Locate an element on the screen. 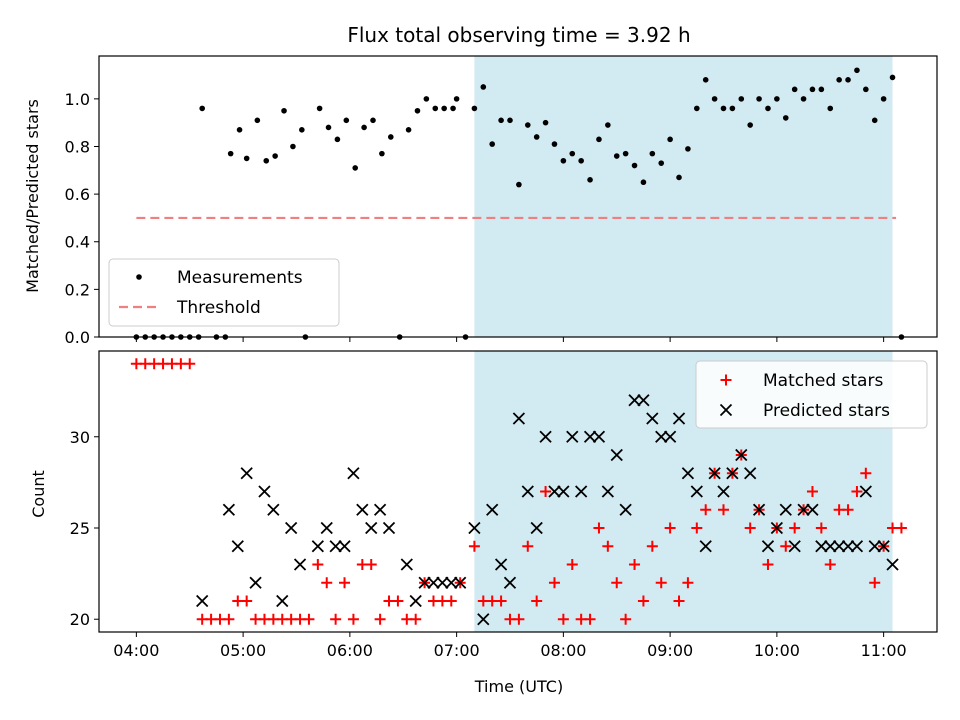 The image size is (960, 720). x-tick-label: 07:00 is located at coordinates (457, 650).